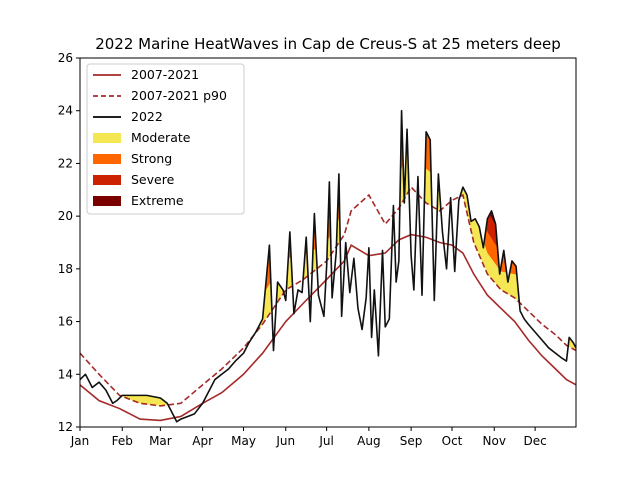 The width and height of the screenshot is (640, 480). I want to click on x-tick-label: Jan, so click(80, 441).